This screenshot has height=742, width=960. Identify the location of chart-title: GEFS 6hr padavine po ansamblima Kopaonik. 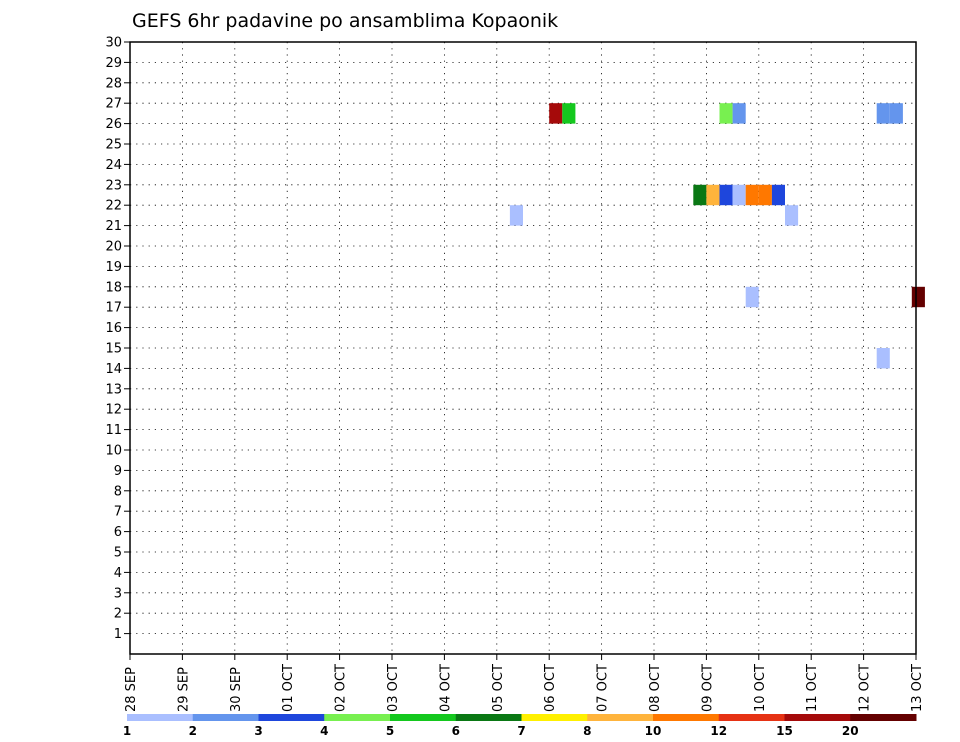
(345, 21).